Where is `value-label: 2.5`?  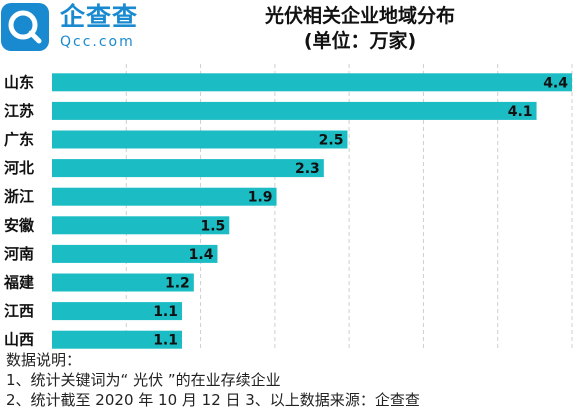
value-label: 2.5 is located at coordinates (331, 141).